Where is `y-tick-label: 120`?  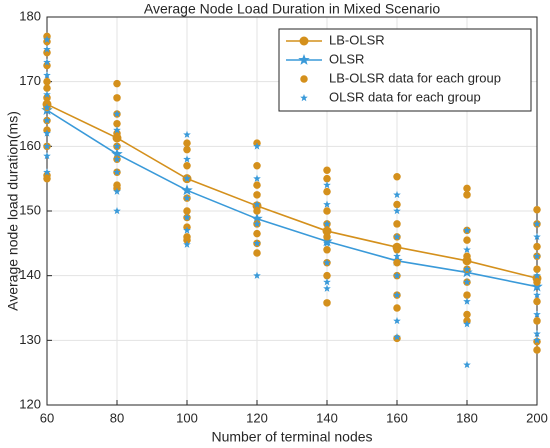 y-tick-label: 120 is located at coordinates (30, 403).